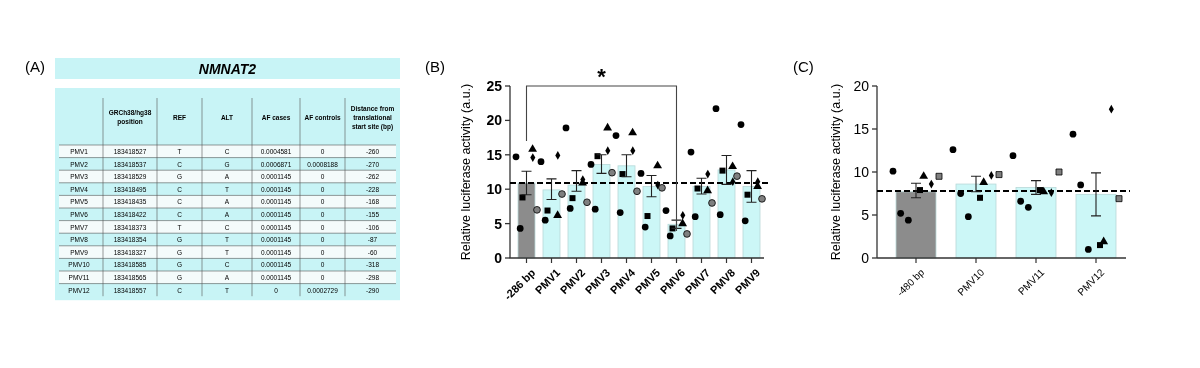 Image resolution: width=1200 pixels, height=368 pixels. I want to click on text: (C), so click(803, 66).